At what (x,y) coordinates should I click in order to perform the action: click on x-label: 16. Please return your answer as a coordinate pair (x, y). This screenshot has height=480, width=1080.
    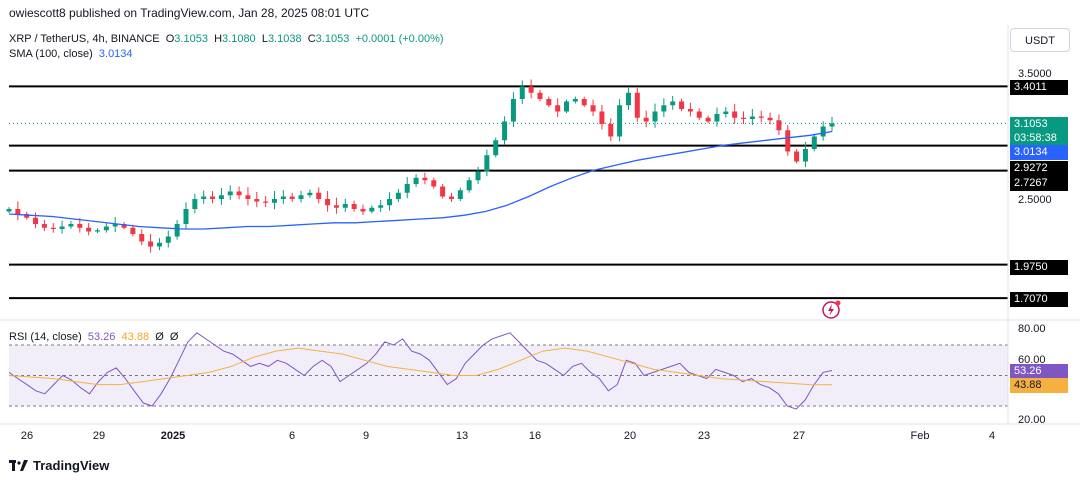
    Looking at the image, I should click on (535, 436).